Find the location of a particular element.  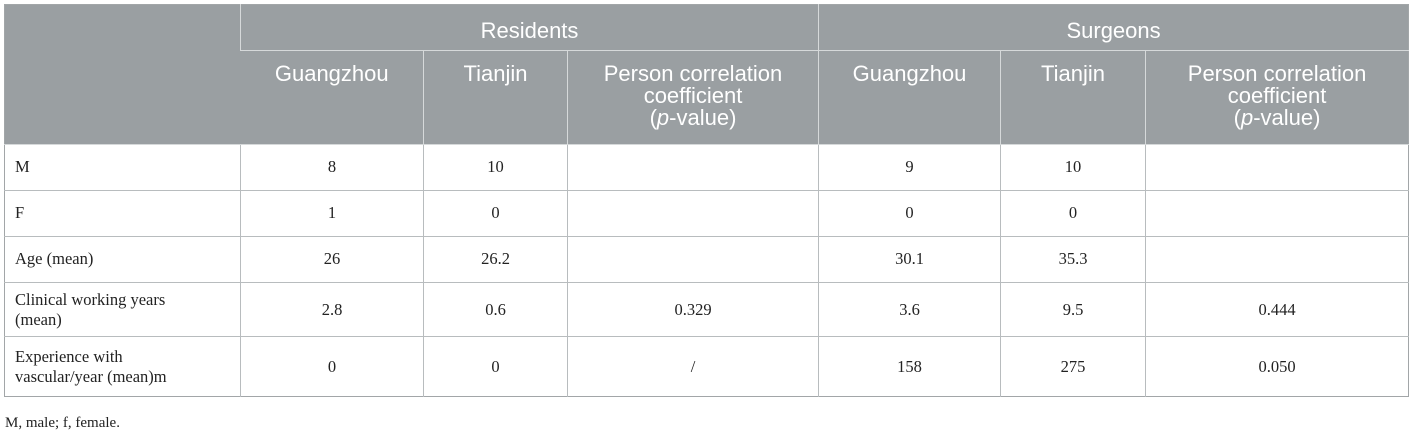

table-footnote: M, male; f, female. is located at coordinates (62, 423).